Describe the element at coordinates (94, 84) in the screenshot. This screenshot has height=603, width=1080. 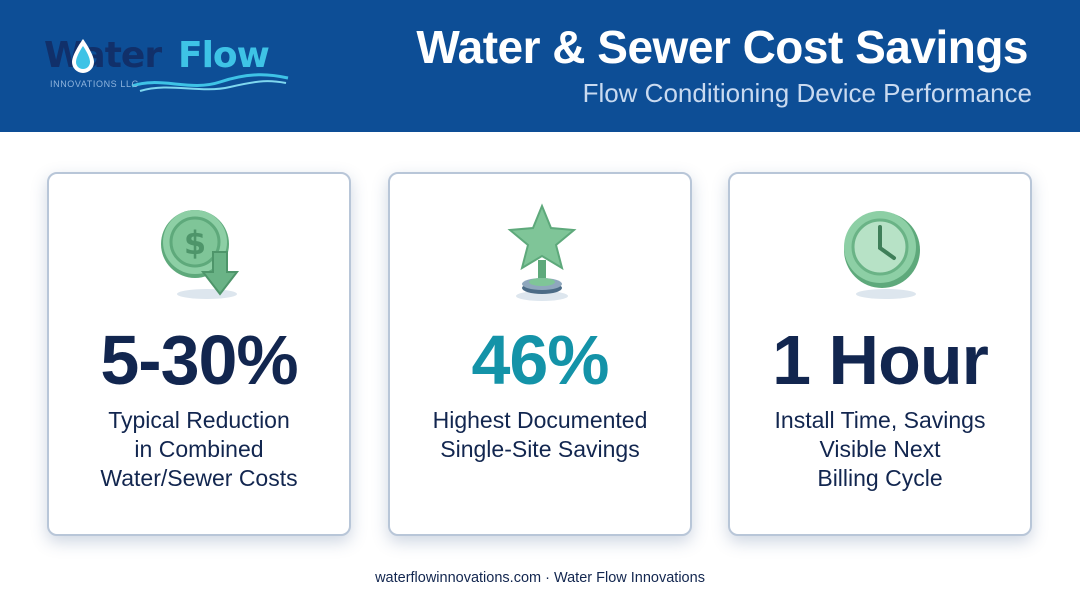
I see `logo-tagline: INNOVATIONS LLC` at that location.